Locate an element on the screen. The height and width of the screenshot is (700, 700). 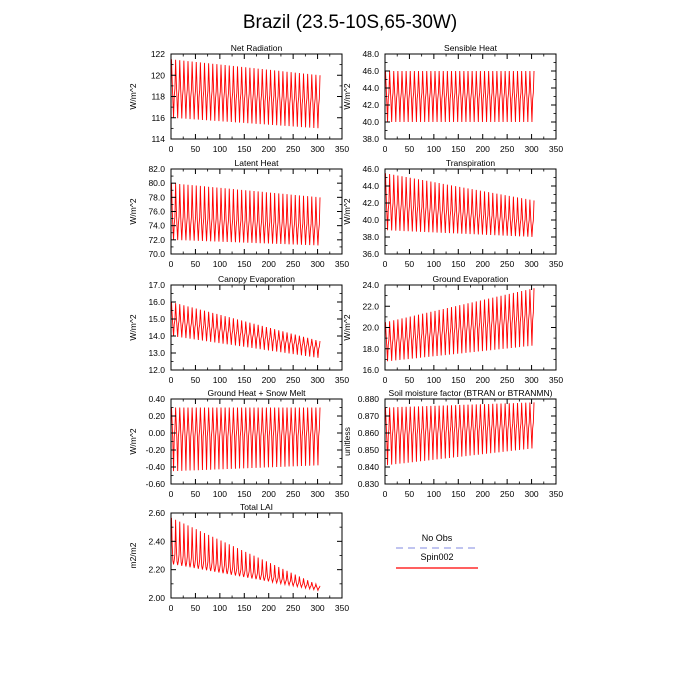
y-tick-label: 2.00 is located at coordinates (156, 598).